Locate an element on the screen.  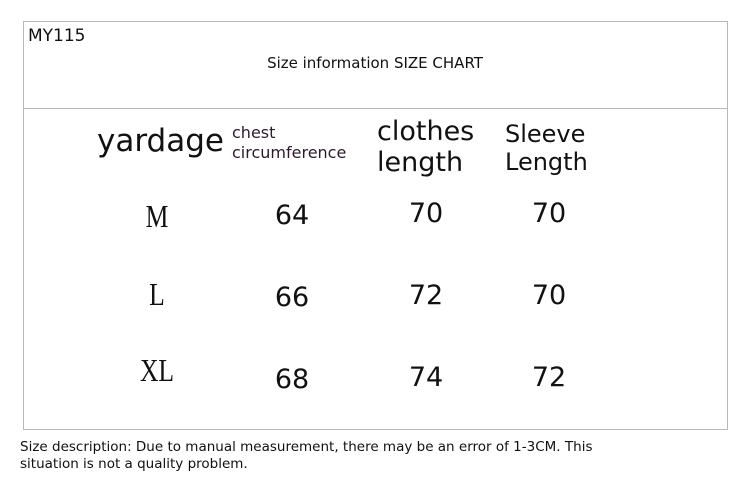
size-note-line2: situation is not a quality problem. is located at coordinates (134, 464).